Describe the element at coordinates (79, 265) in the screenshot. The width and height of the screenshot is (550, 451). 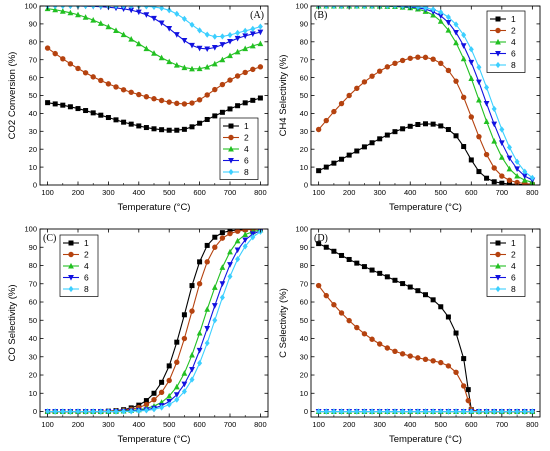
I see `legend: 1 24 68` at that location.